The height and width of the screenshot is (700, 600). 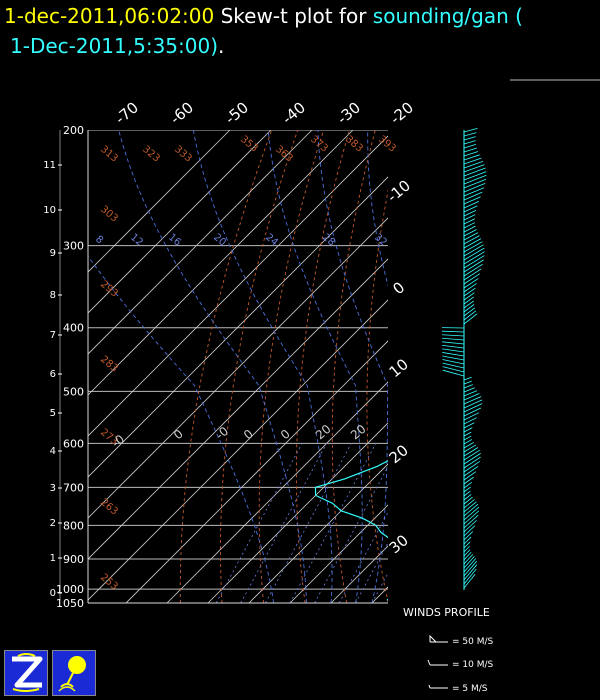 What do you see at coordinates (73, 391) in the screenshot?
I see `pressure-tick-label: 500` at bounding box center [73, 391].